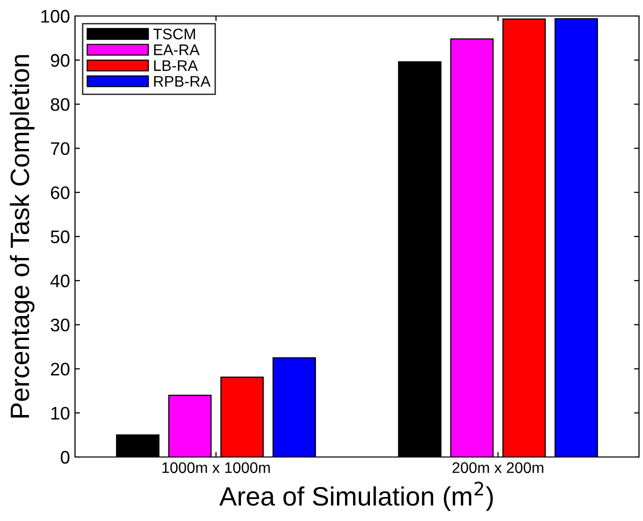  What do you see at coordinates (174, 34) in the screenshot?
I see `legend-label: TSCM` at bounding box center [174, 34].